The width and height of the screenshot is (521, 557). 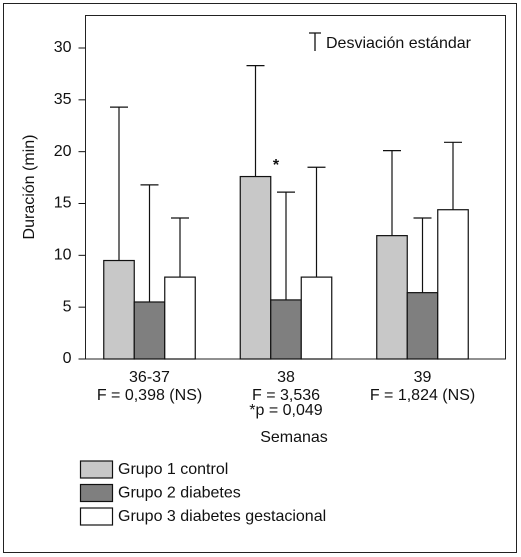 I want to click on x-tick-label: 36-37, so click(x=149, y=377).